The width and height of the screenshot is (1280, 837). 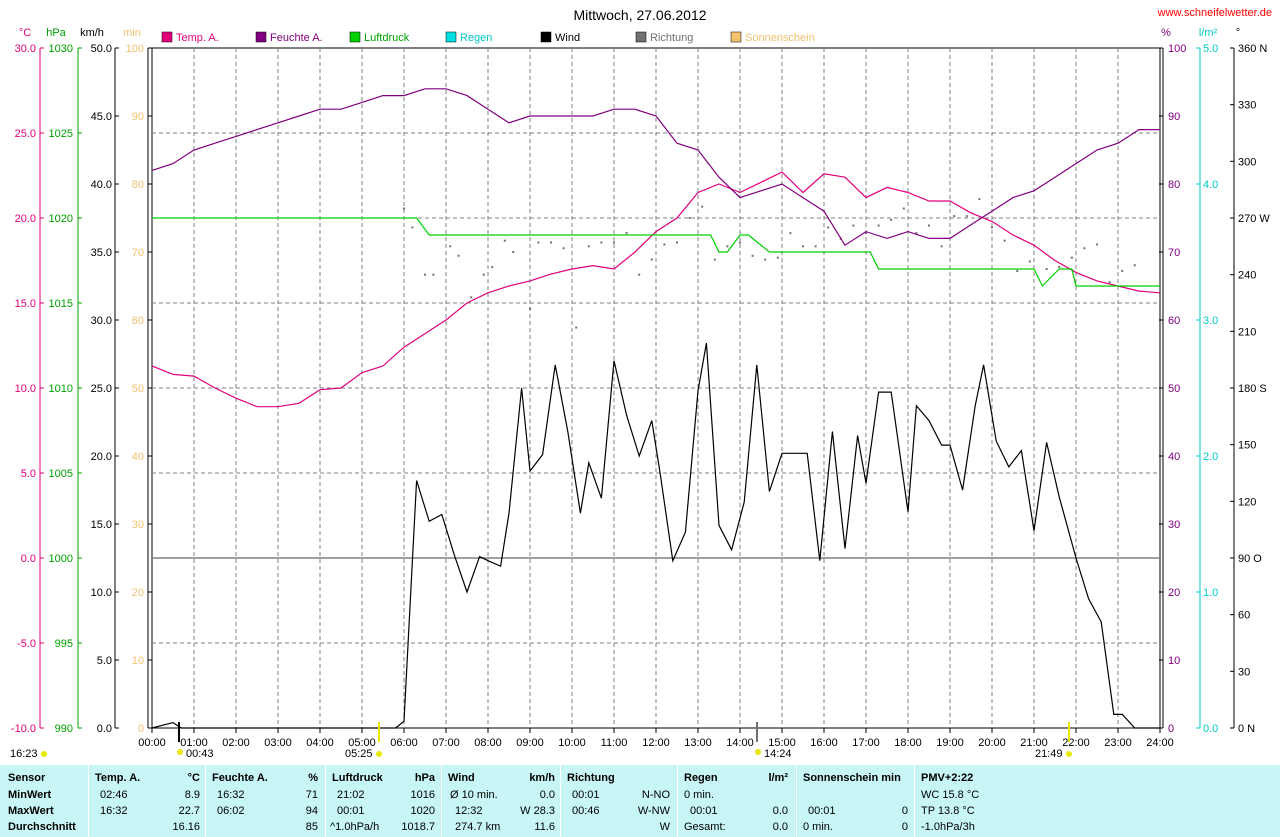 What do you see at coordinates (194, 743) in the screenshot?
I see `x-tick-label: 01:00` at bounding box center [194, 743].